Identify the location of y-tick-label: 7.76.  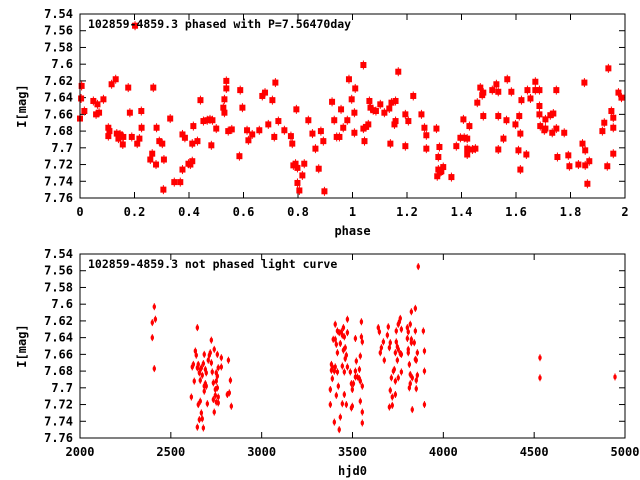
(58, 198).